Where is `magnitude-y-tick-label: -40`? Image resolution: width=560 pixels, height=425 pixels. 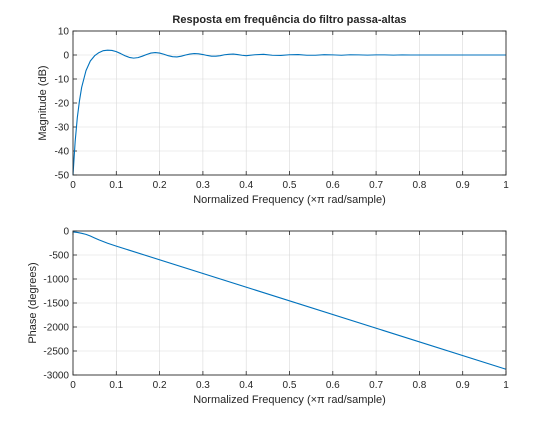
magnitude-y-tick-label: -40 is located at coordinates (62, 152).